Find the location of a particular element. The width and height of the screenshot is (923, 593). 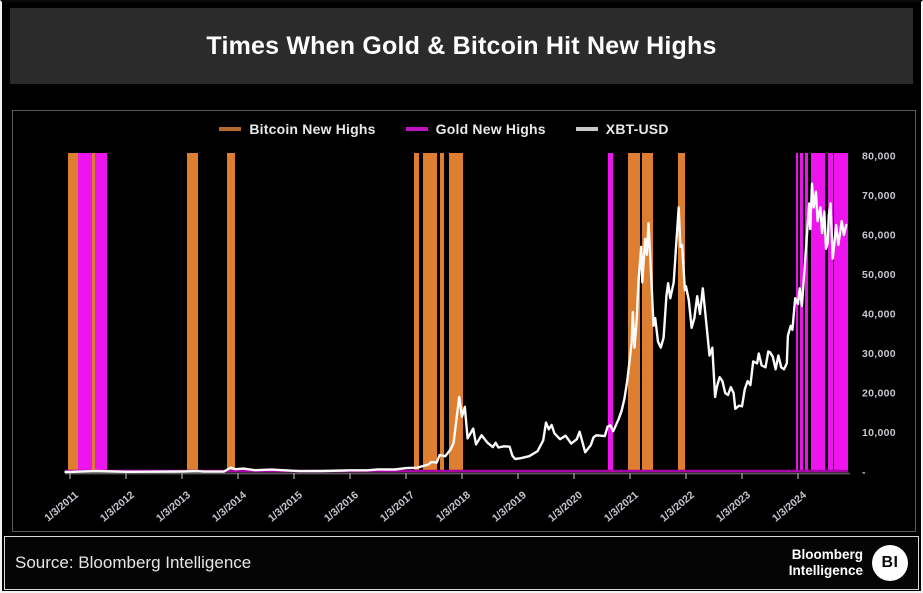

legend-item-gold-new-highs: Gold New Highs is located at coordinates (475, 129).